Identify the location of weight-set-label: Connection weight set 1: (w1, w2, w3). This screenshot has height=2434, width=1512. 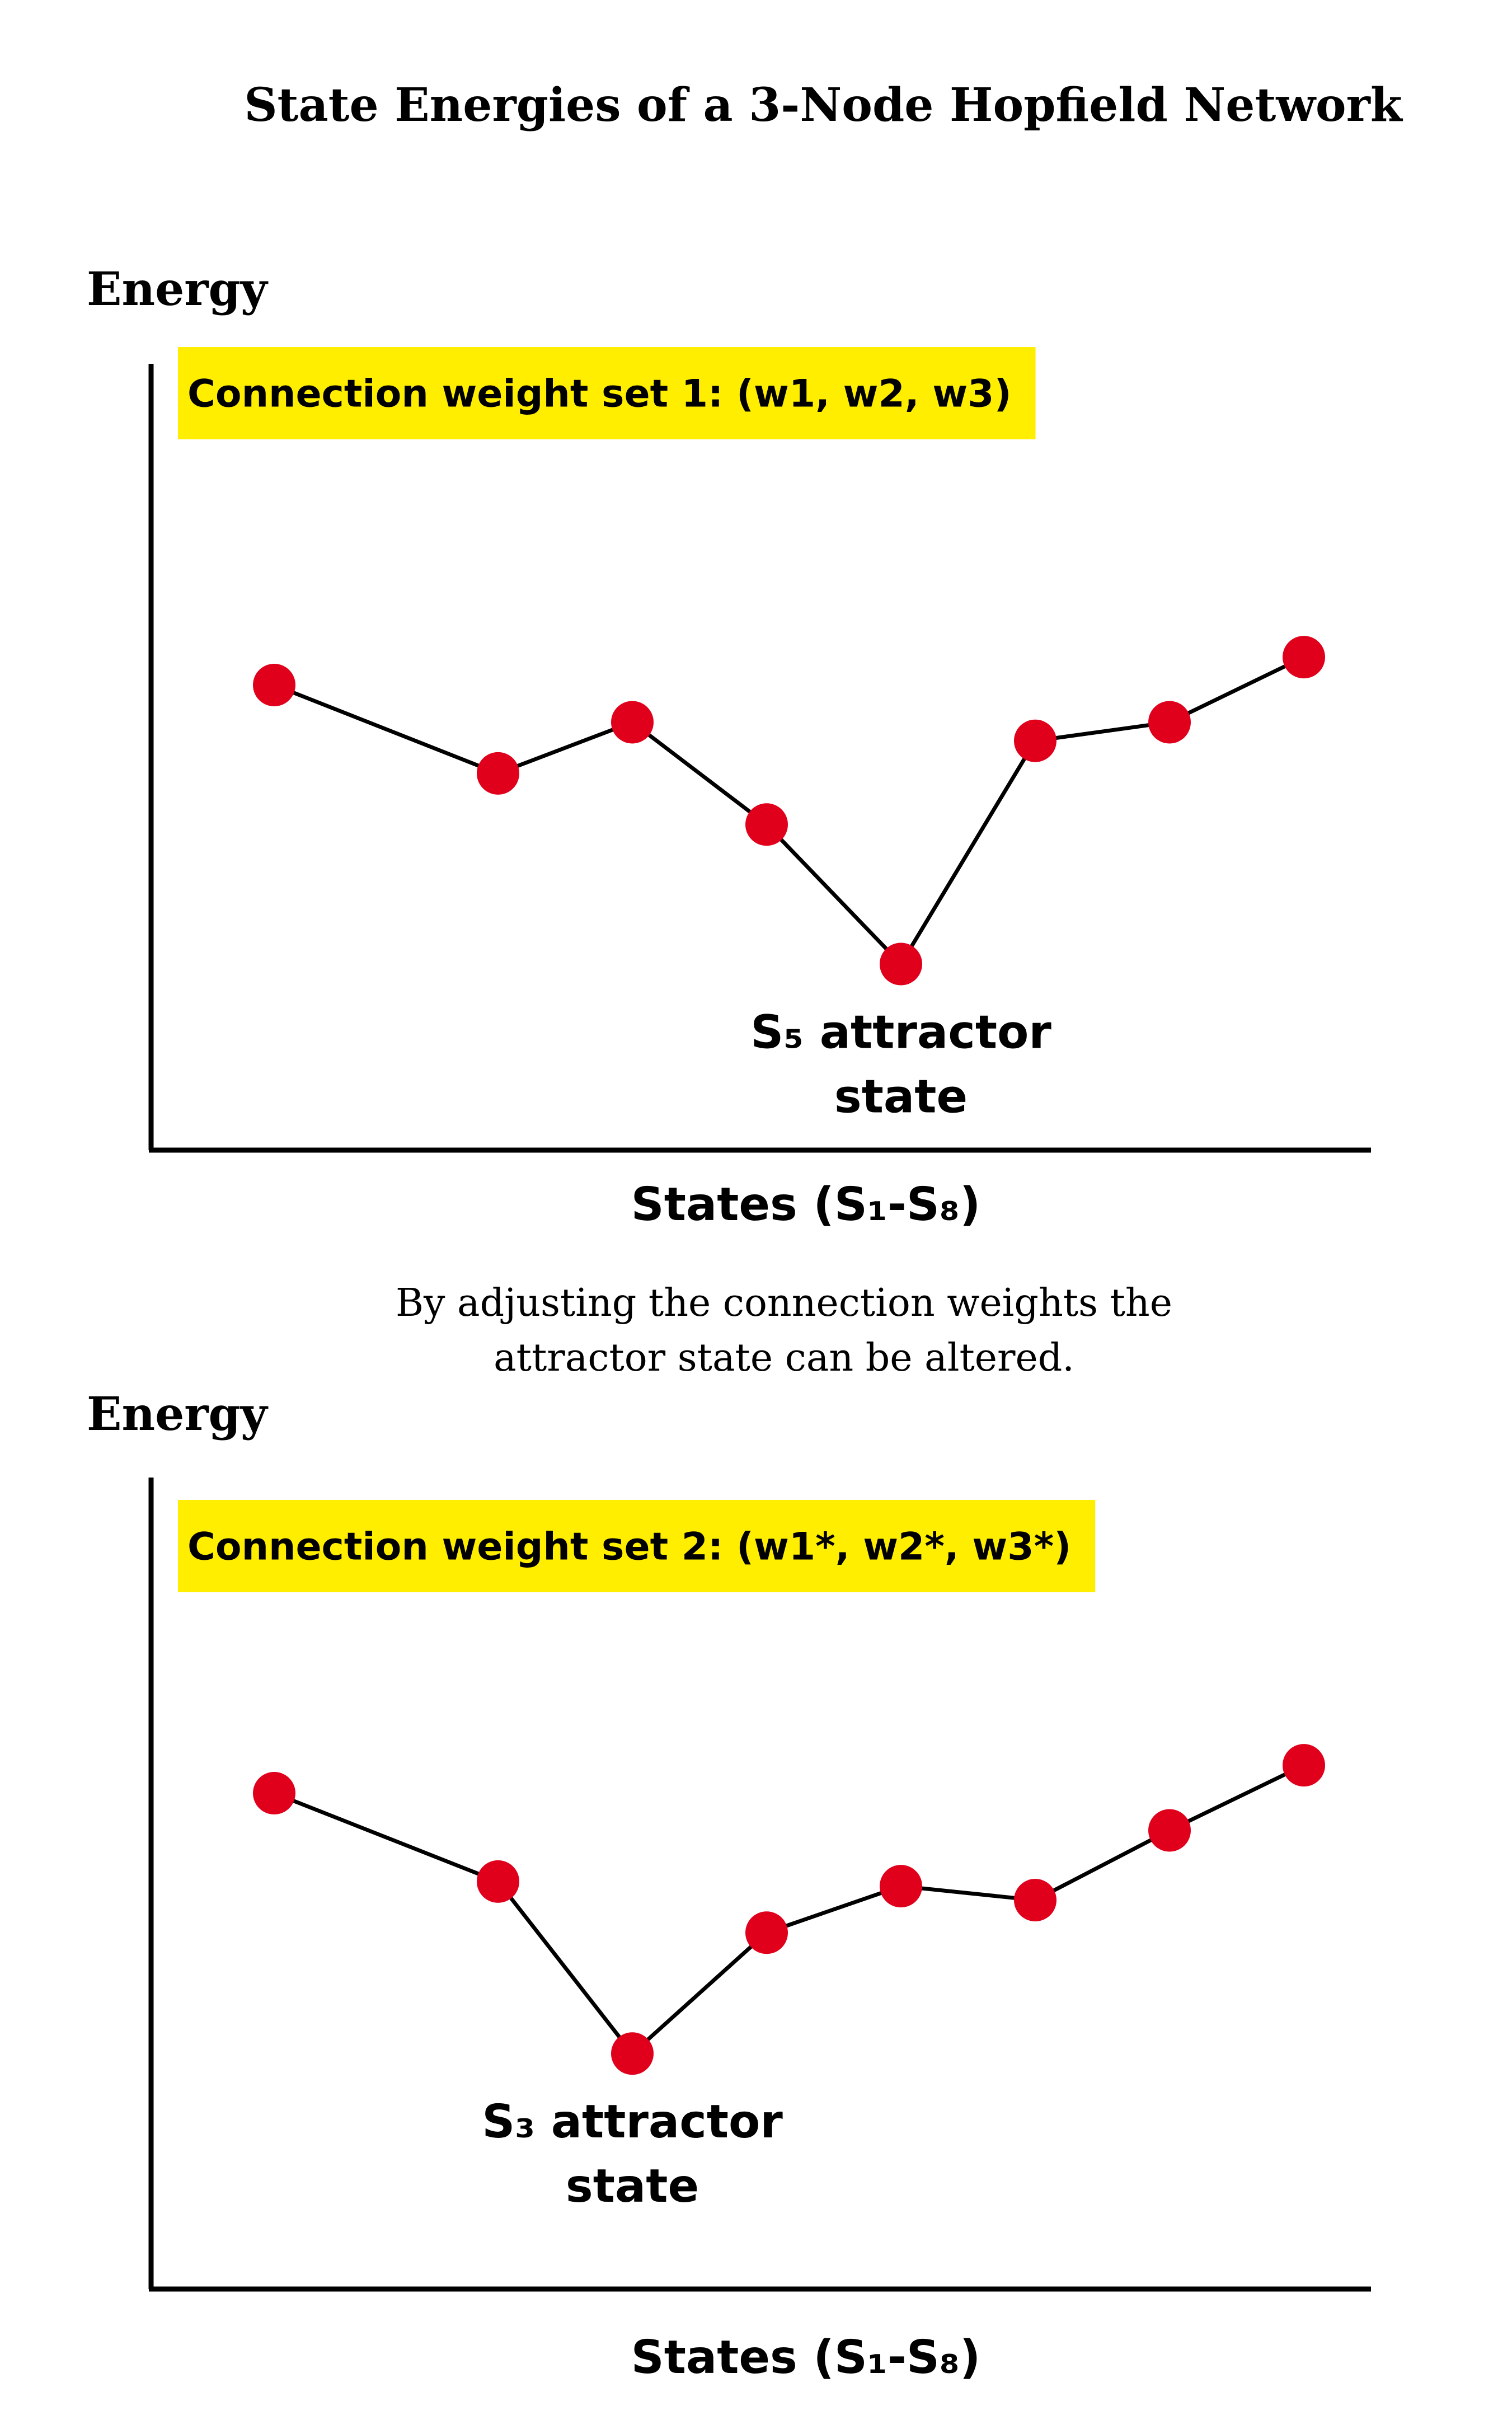
(599, 394).